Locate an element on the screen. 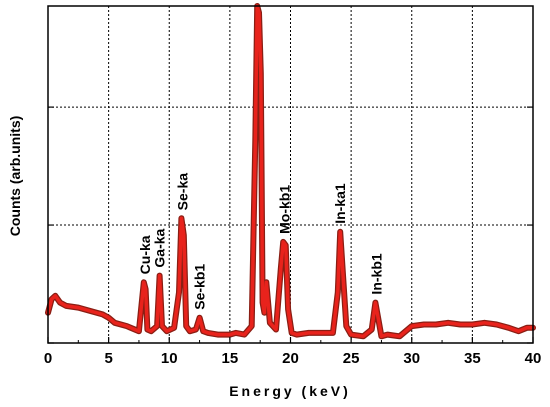 Image resolution: width=550 pixels, height=407 pixels. x-tick-label: 10 is located at coordinates (169, 358).